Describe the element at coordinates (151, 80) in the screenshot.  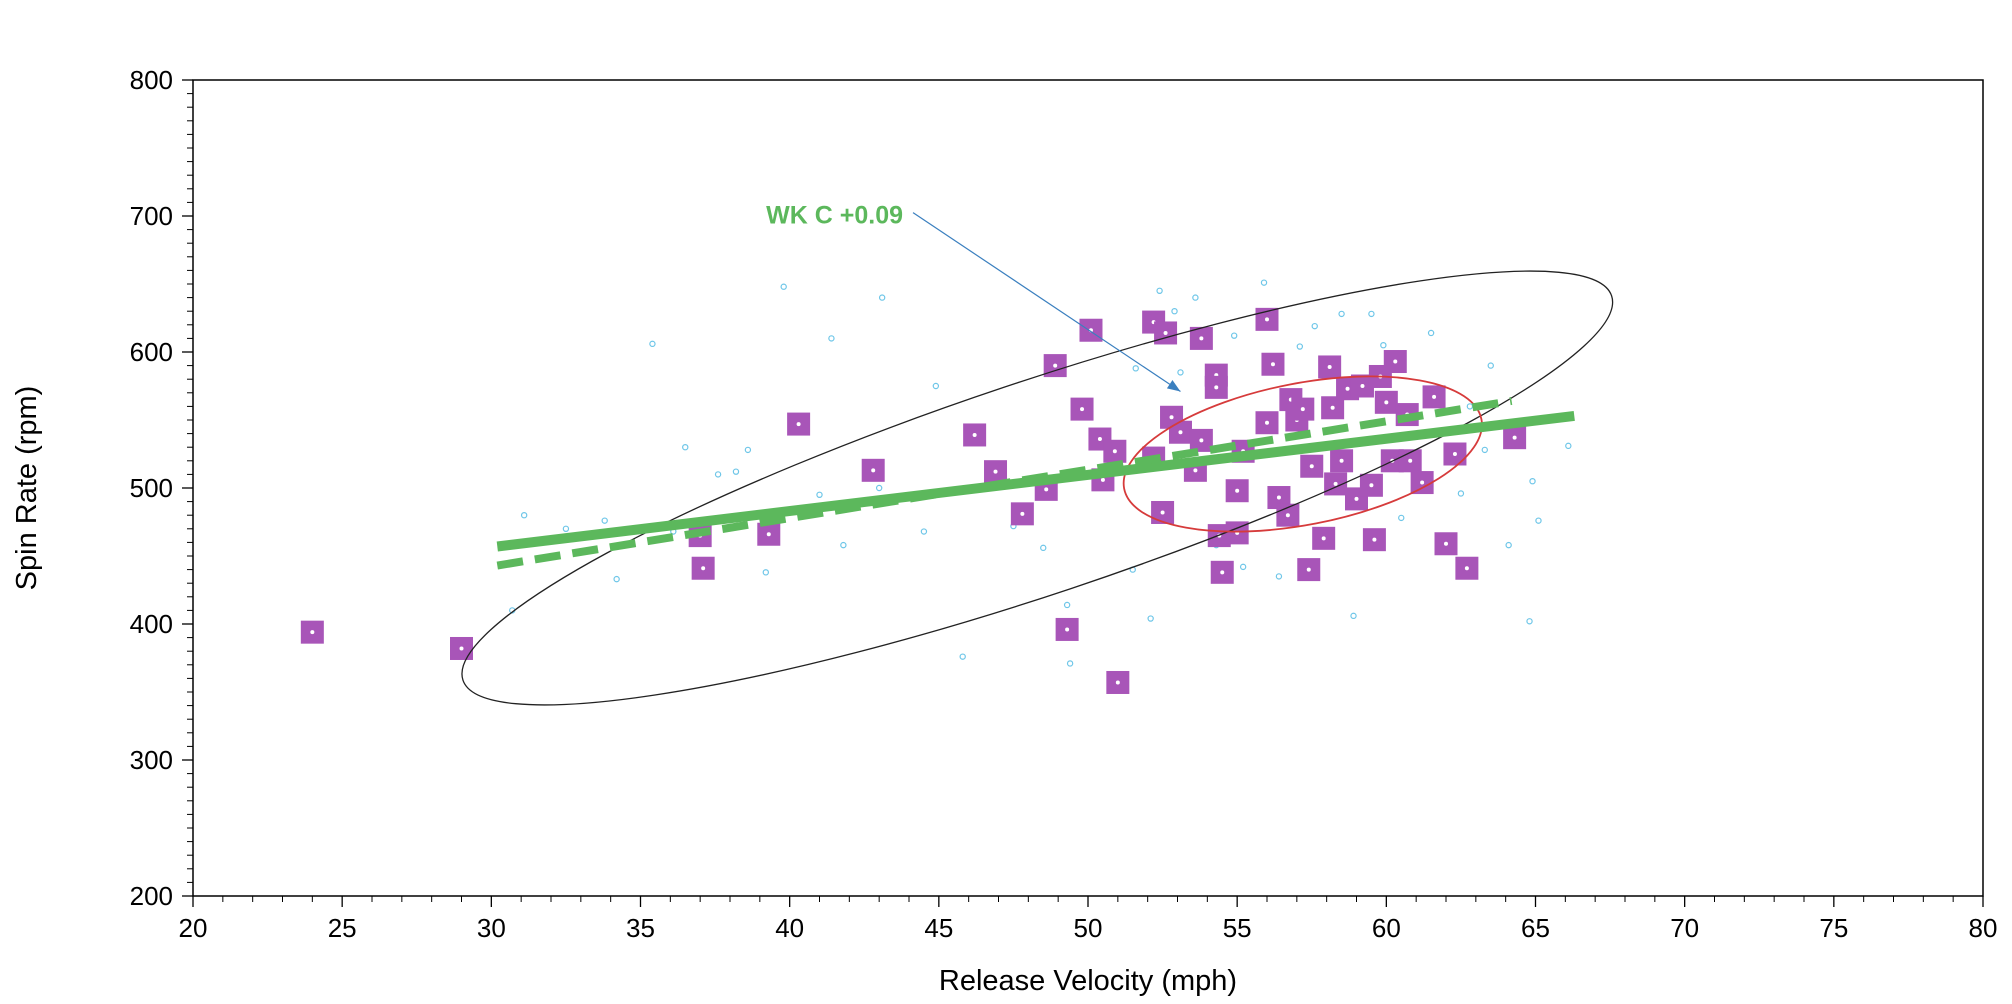
I see `y-tick-label: 800` at that location.